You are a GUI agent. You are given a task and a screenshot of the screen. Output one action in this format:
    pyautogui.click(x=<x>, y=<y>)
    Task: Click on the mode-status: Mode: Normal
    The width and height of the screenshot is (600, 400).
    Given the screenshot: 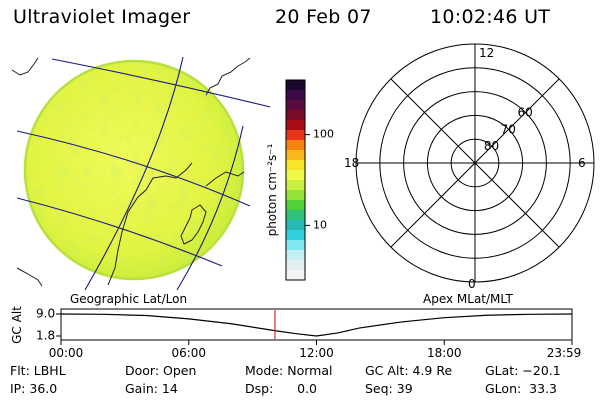 What is the action you would take?
    pyautogui.click(x=288, y=370)
    